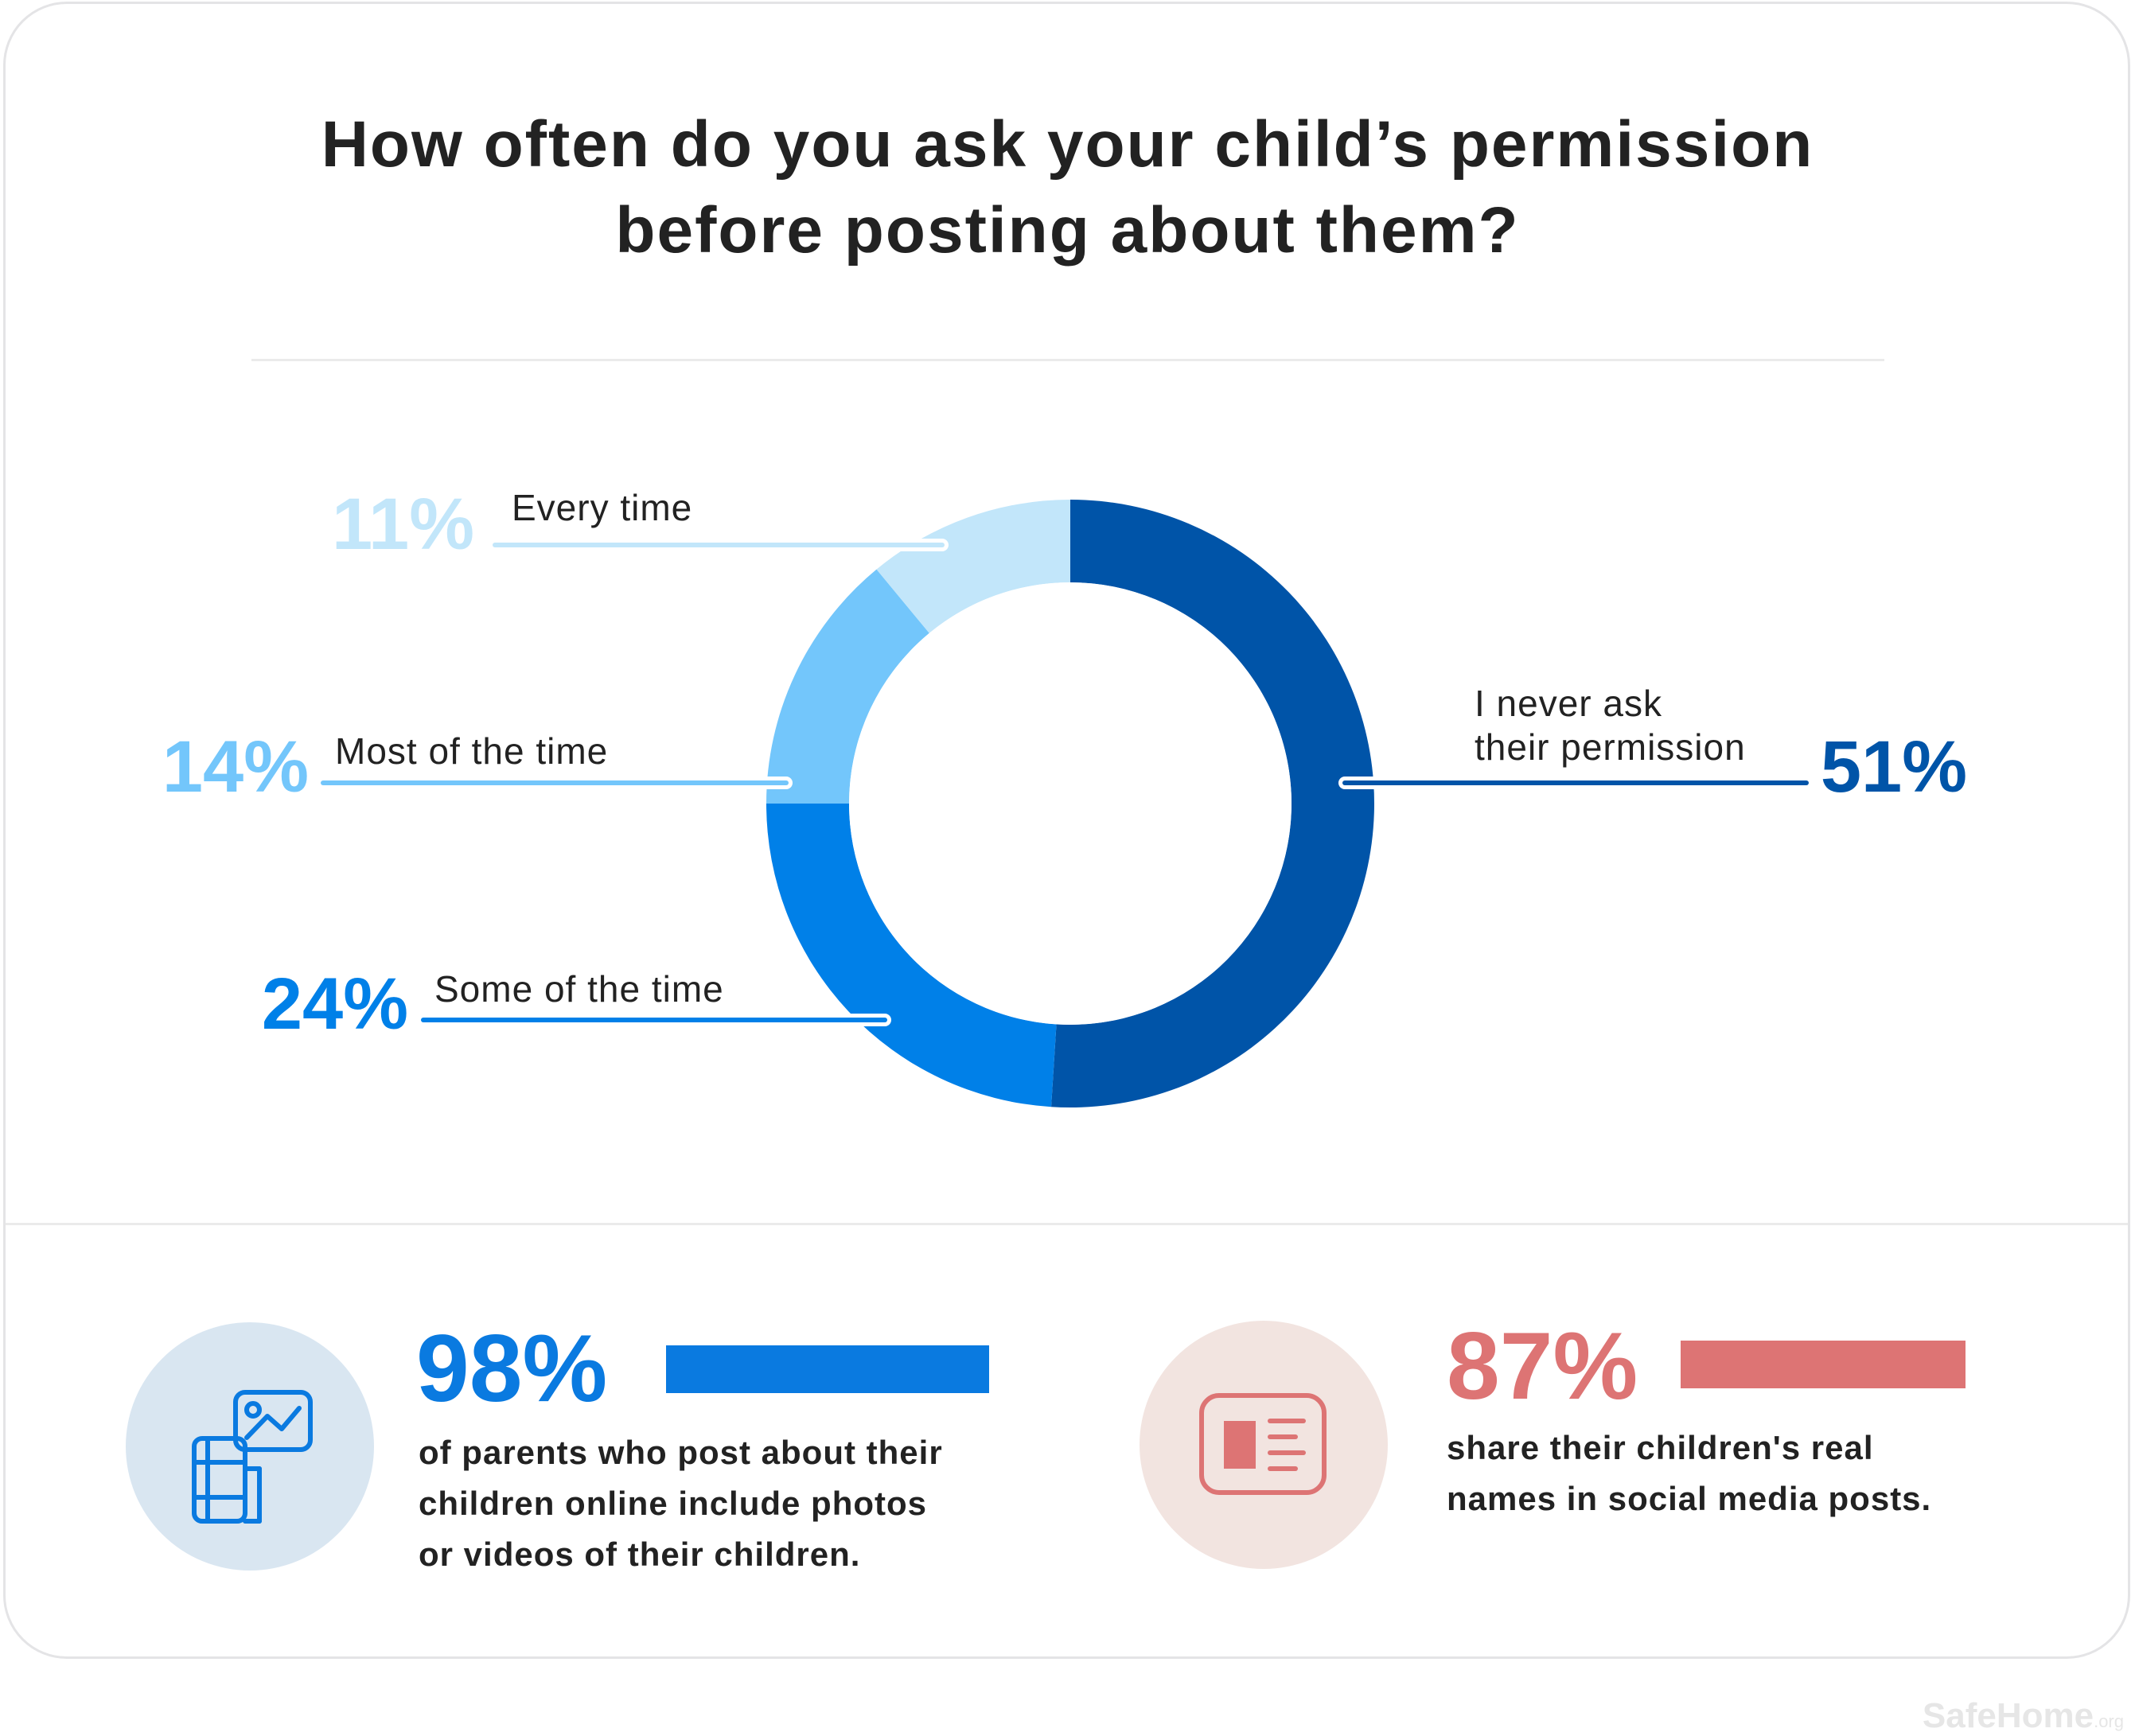 The image size is (2135, 1736). Describe the element at coordinates (912, 956) in the screenshot. I see `donut-slice-some-of-the-time` at that location.